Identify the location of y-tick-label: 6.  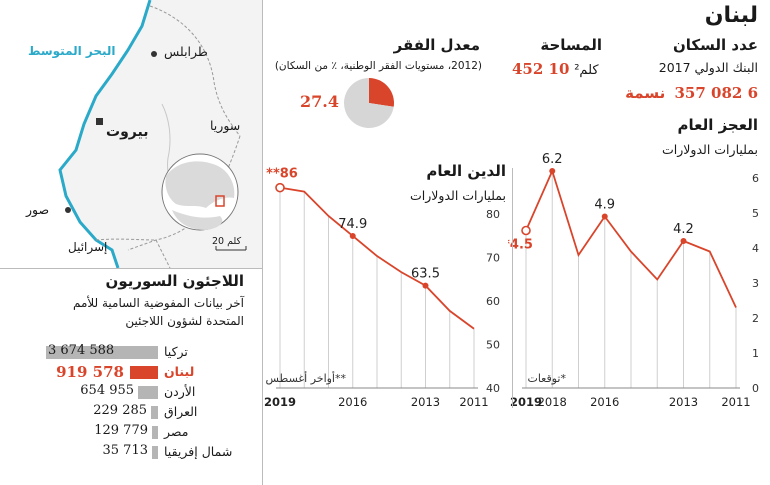
(755, 178).